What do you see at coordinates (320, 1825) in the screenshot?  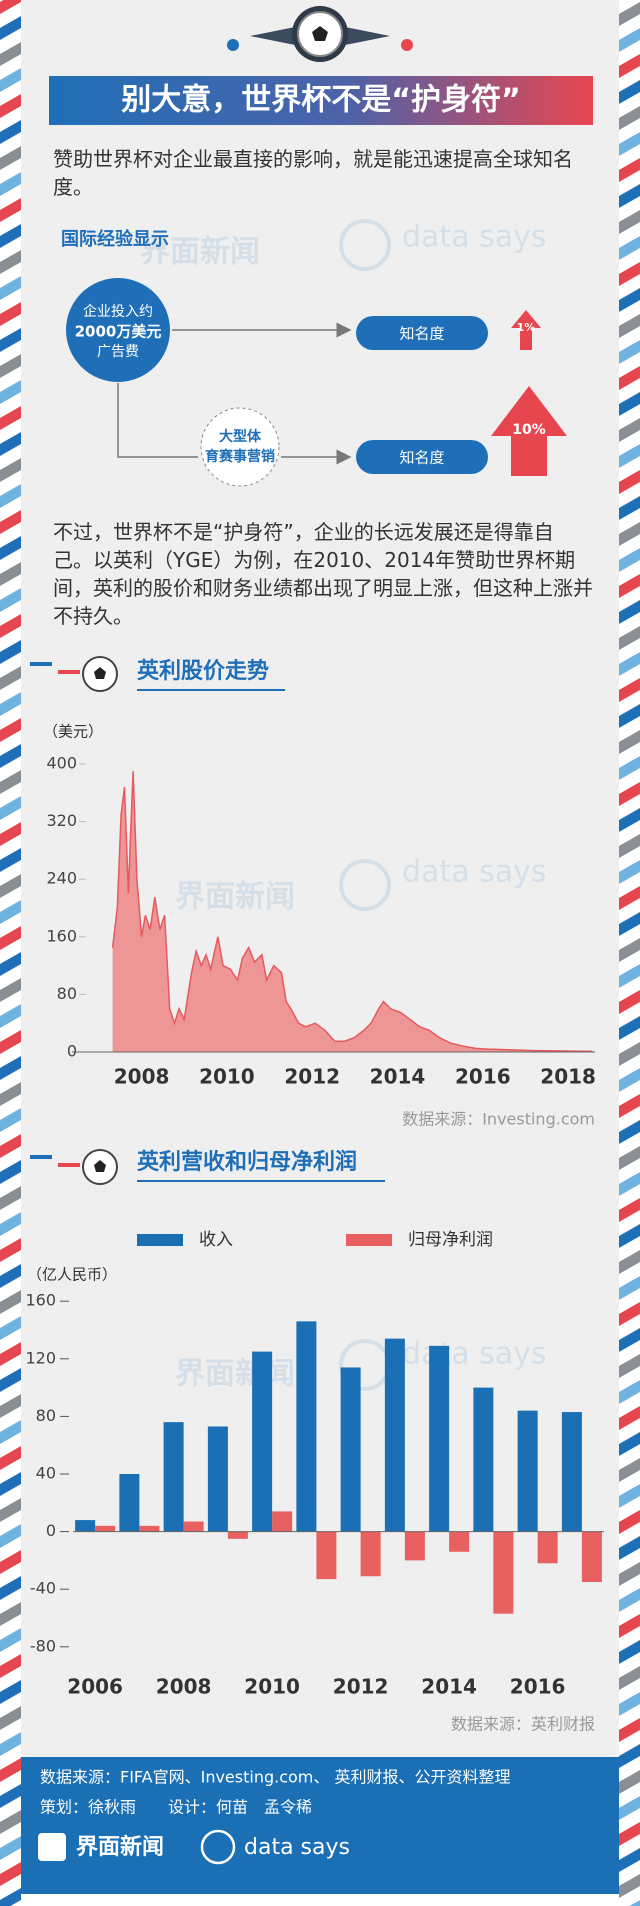 I see `footer-bg` at bounding box center [320, 1825].